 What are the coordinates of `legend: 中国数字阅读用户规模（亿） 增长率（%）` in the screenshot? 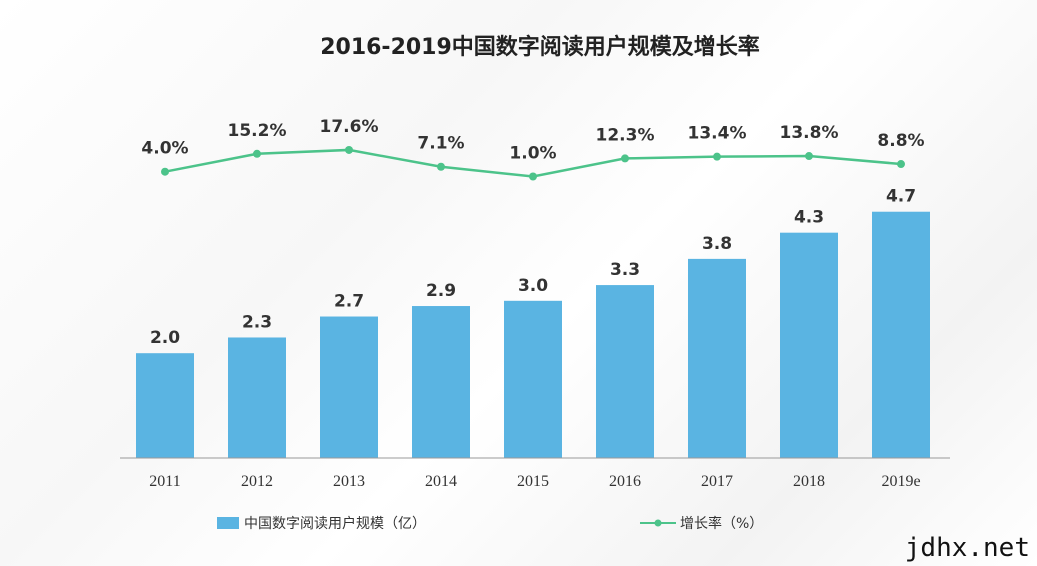 It's located at (490, 523).